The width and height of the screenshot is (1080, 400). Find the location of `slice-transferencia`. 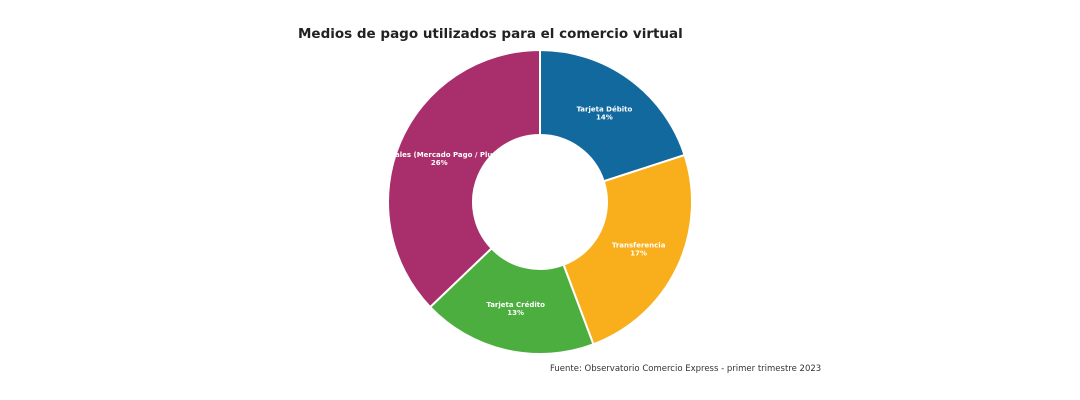

slice-transferencia is located at coordinates (627, 249).